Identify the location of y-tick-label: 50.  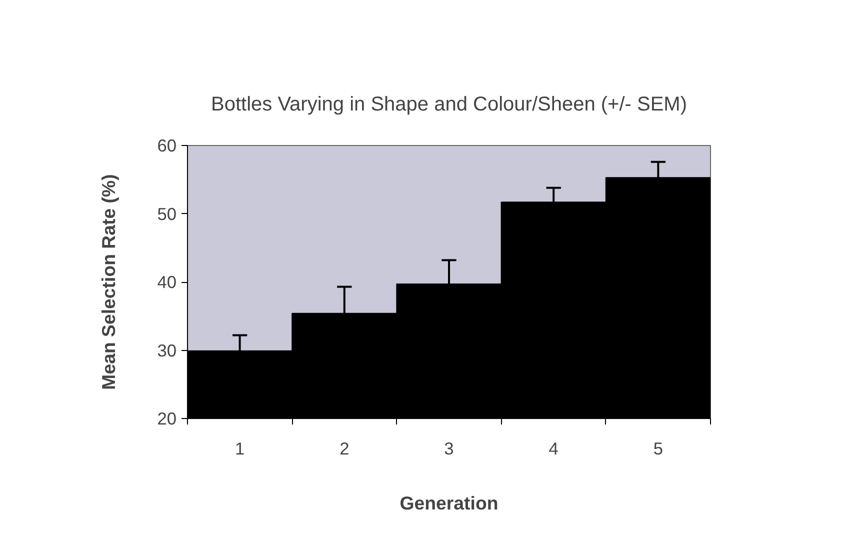
(167, 214).